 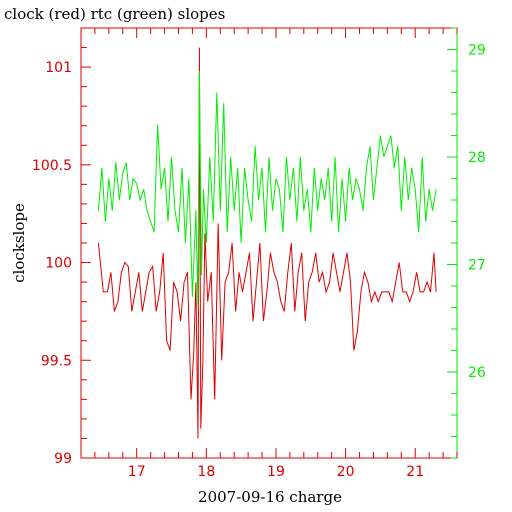 What do you see at coordinates (346, 472) in the screenshot?
I see `x-axis-tick-label: 20` at bounding box center [346, 472].